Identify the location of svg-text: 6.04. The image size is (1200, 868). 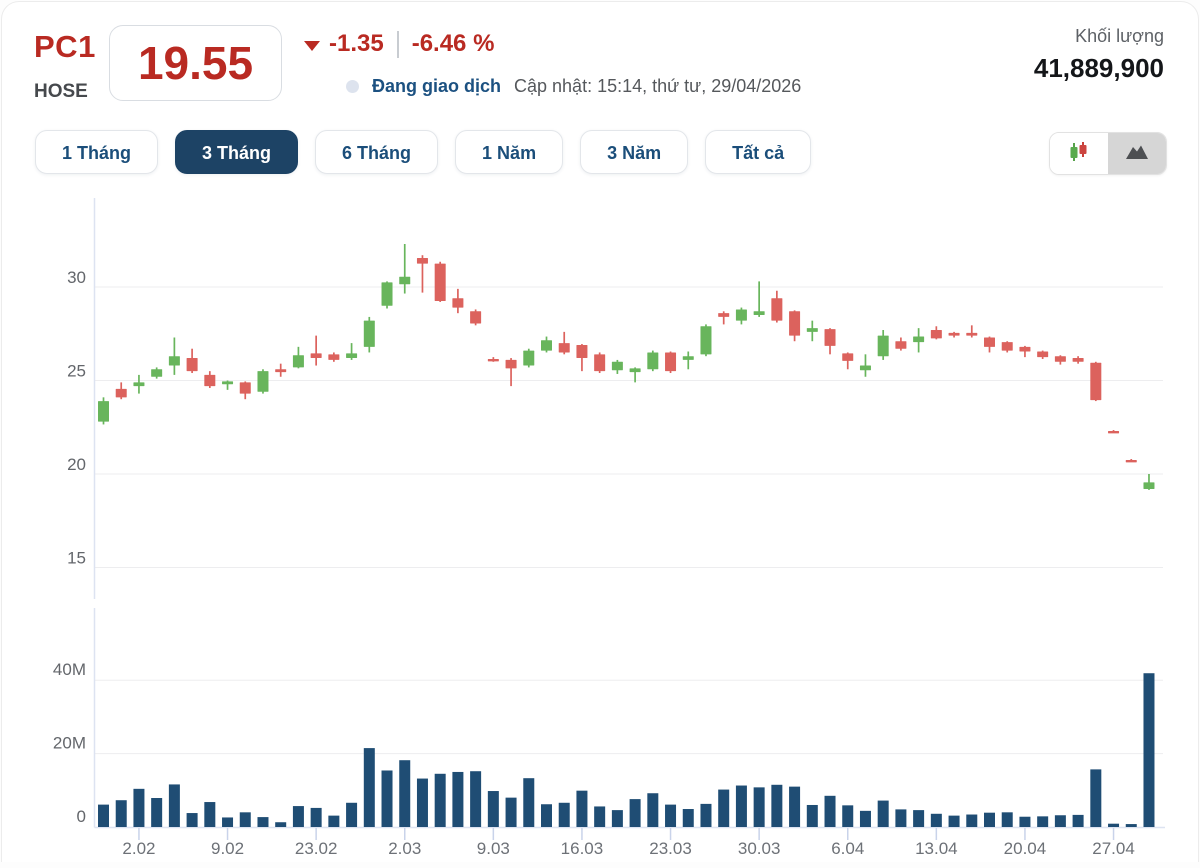
(847, 848).